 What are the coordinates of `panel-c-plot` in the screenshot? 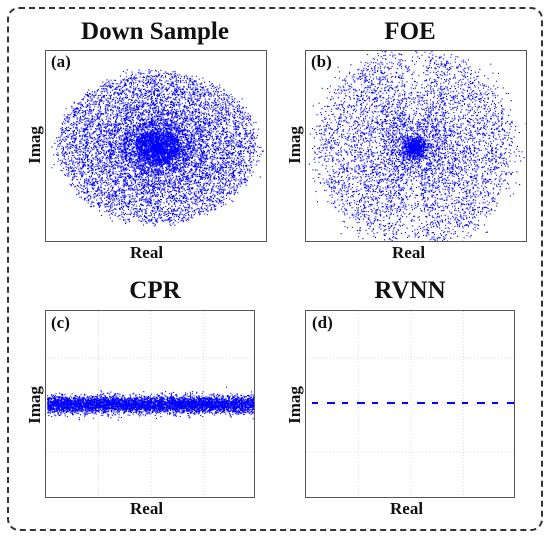 It's located at (150, 404).